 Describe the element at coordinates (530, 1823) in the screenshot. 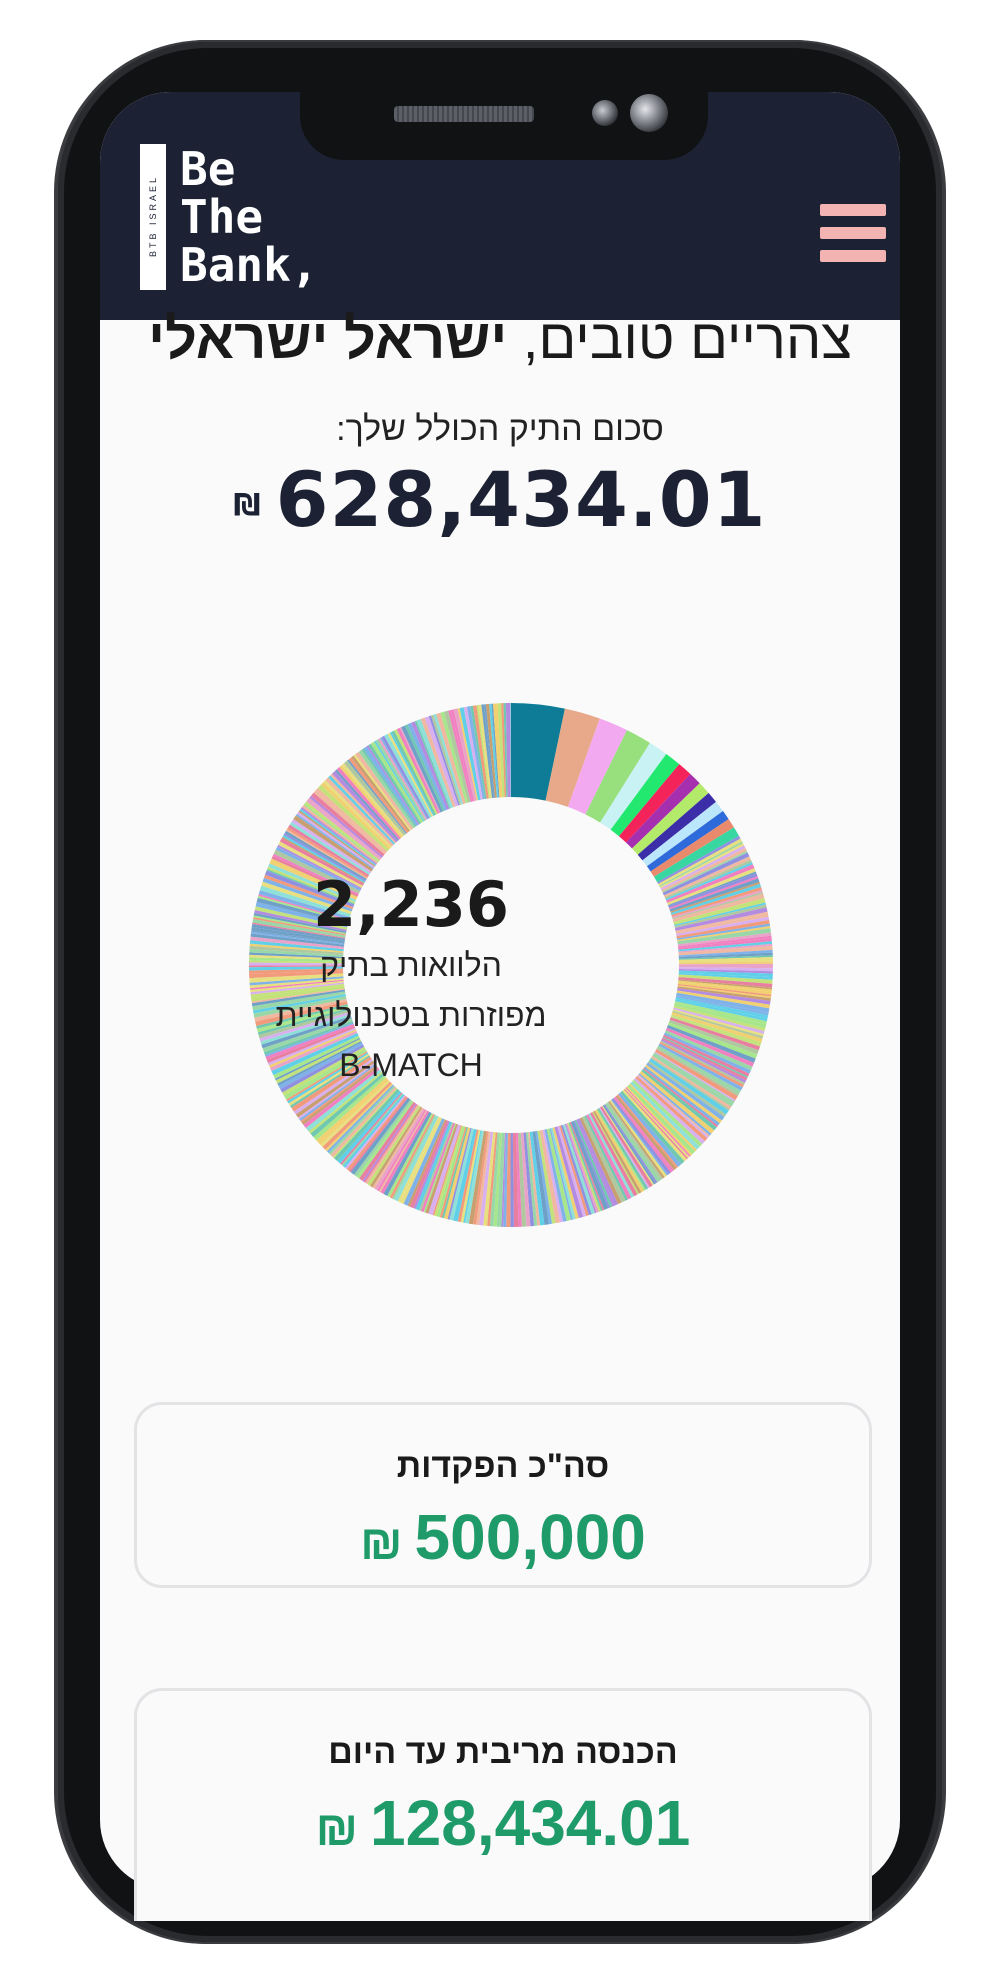

I see `interest-amount: 128,434.01` at that location.